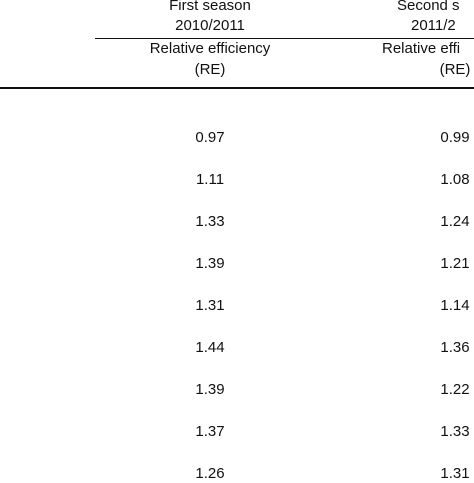 This screenshot has width=474, height=483. What do you see at coordinates (210, 473) in the screenshot?
I see `cell: 1.26` at bounding box center [210, 473].